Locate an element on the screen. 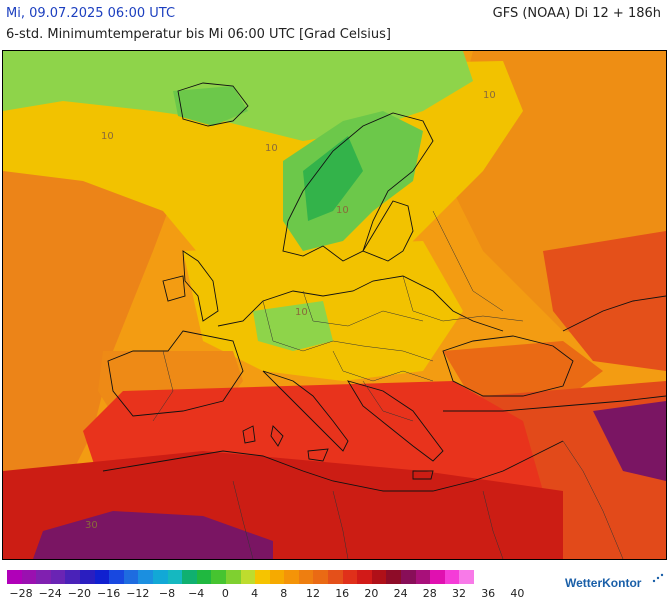 This screenshot has width=669, height=600. logo-dots-icon is located at coordinates (658, 578).